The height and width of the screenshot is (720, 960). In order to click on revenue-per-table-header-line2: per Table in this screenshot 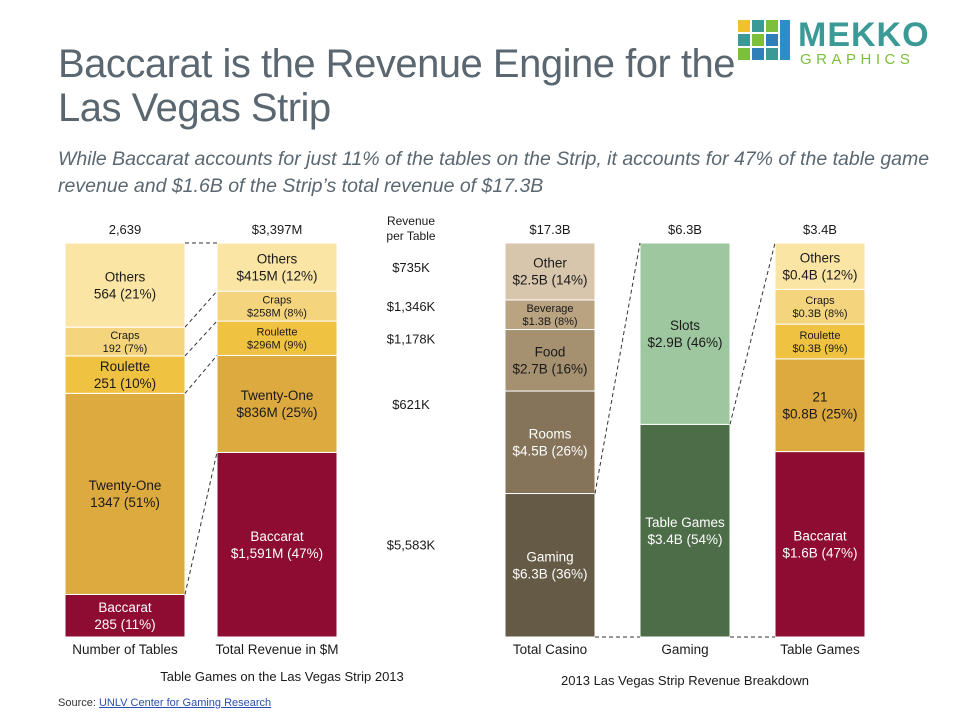, I will do `click(410, 236)`.